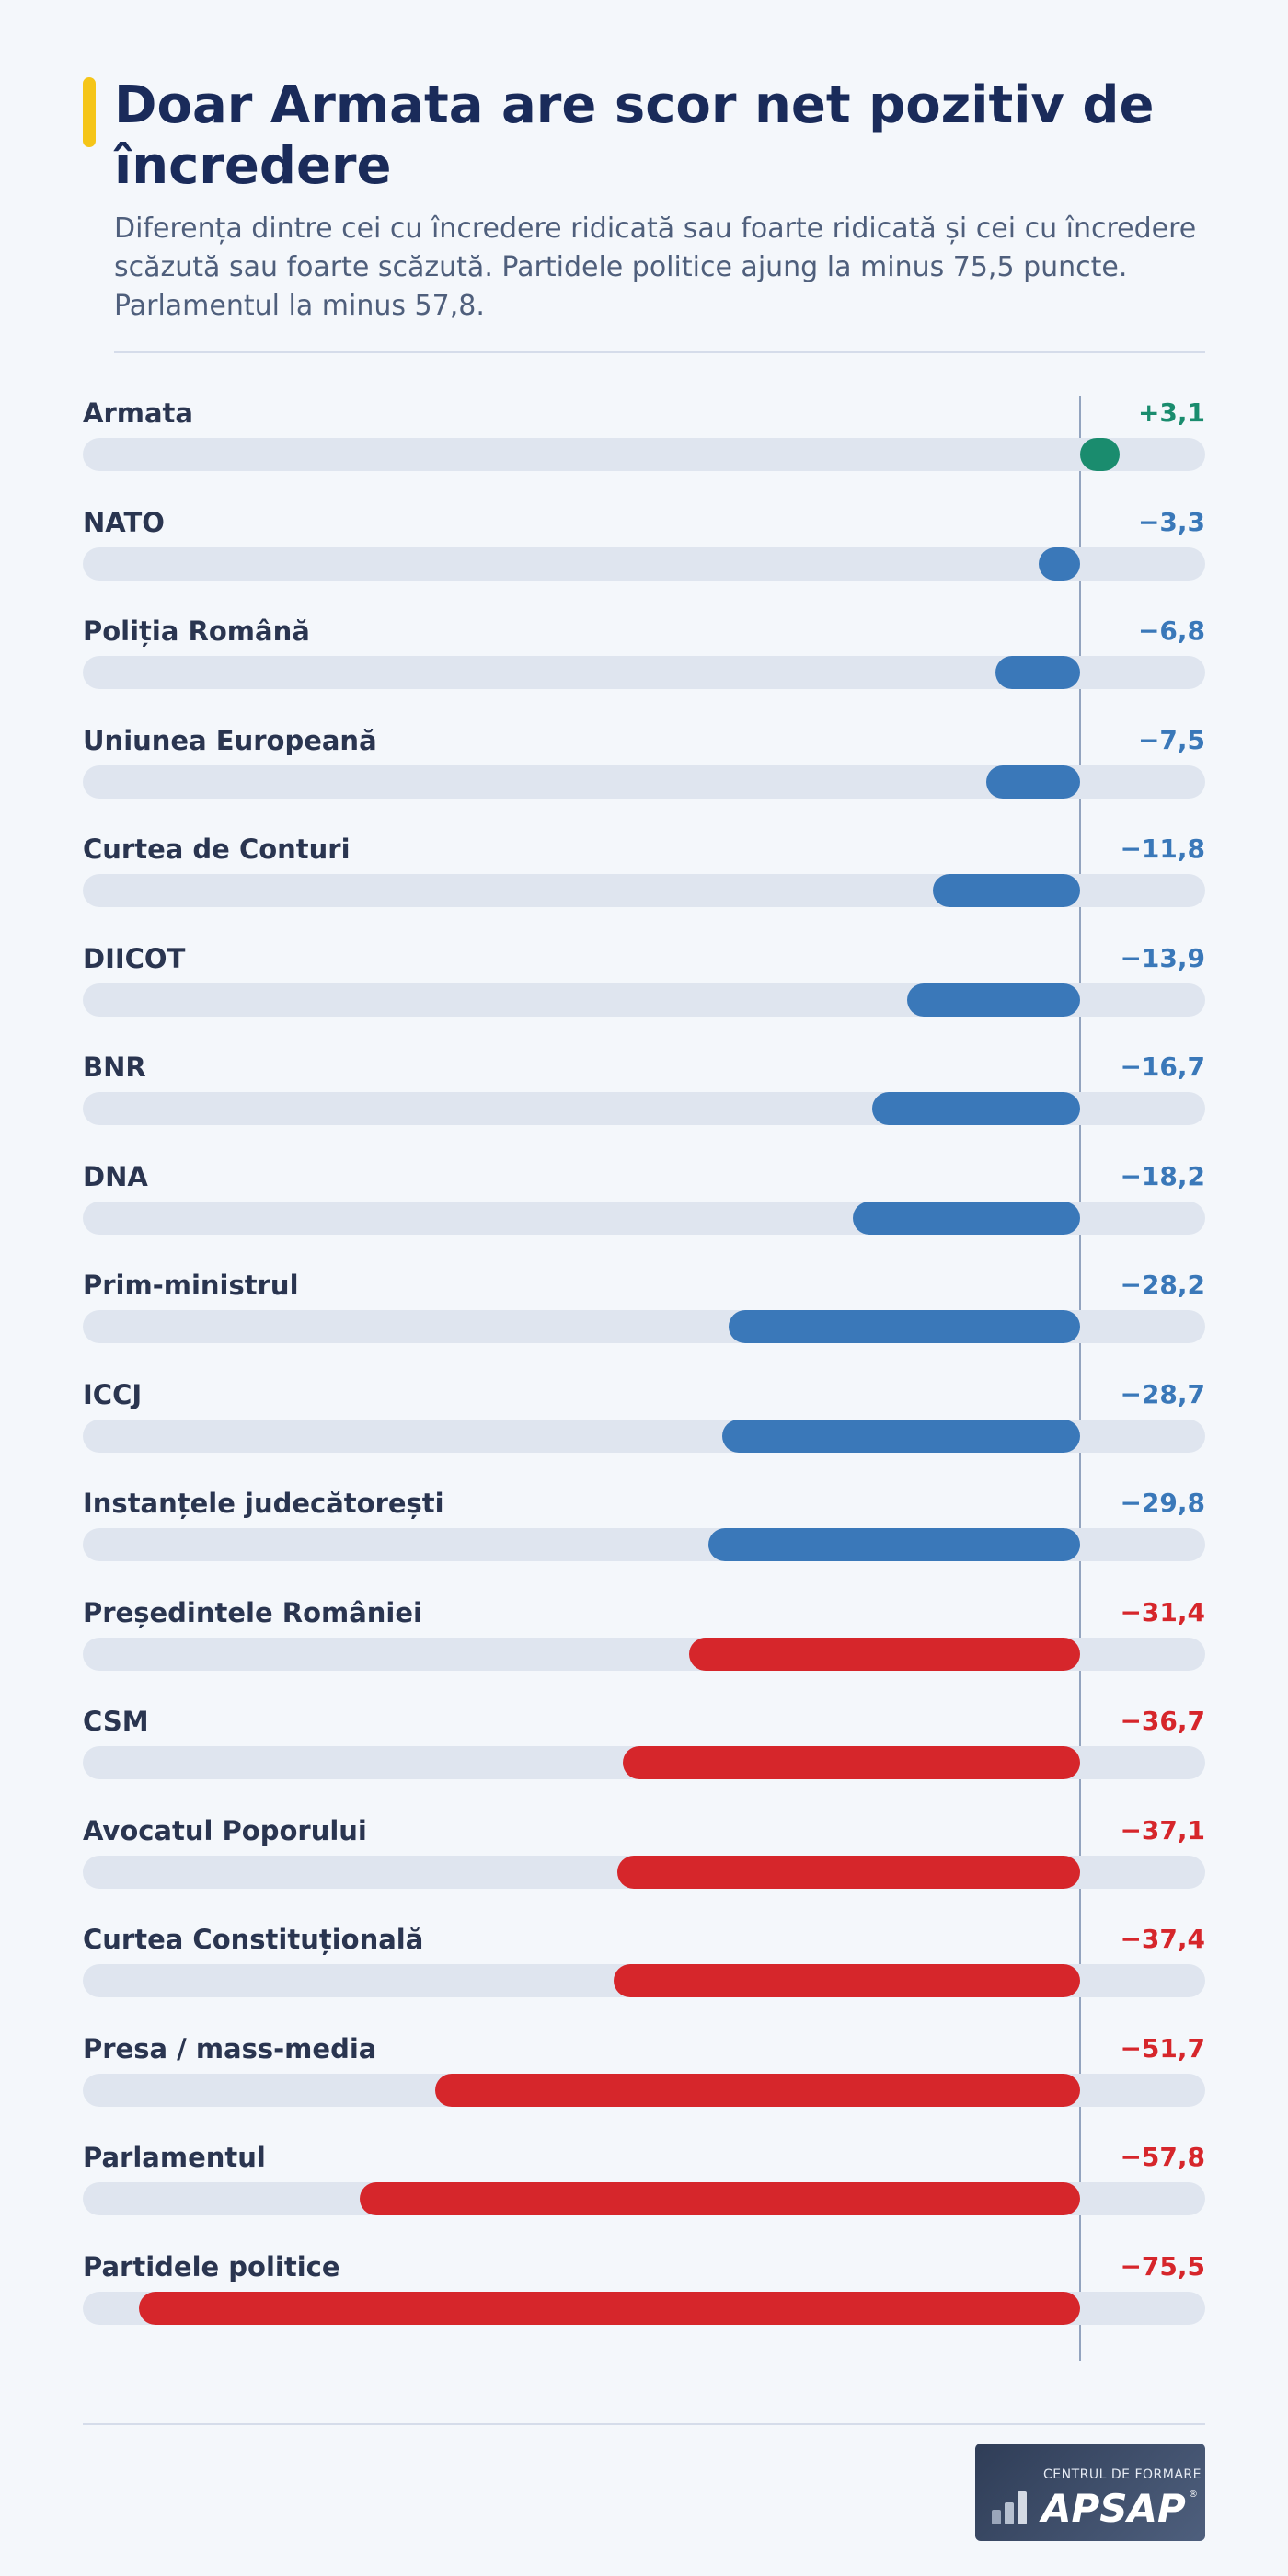 The height and width of the screenshot is (2576, 1288). What do you see at coordinates (1162, 1721) in the screenshot?
I see `value-label: −36,7` at bounding box center [1162, 1721].